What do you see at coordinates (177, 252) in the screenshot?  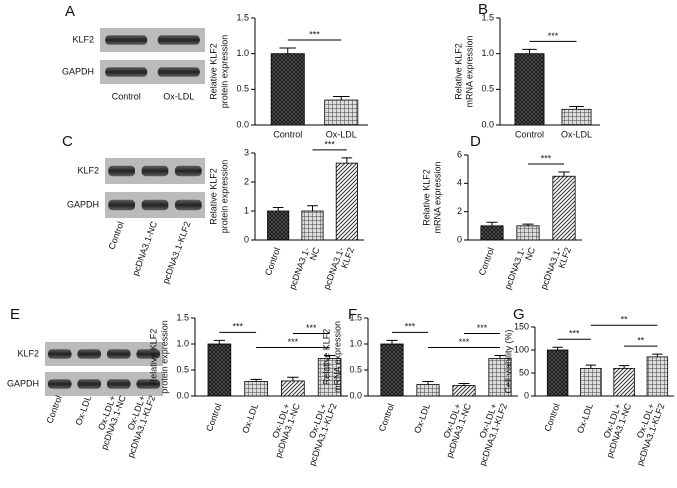 I see `blot-lane-label: pcDNA3.1-KLF2` at bounding box center [177, 252].